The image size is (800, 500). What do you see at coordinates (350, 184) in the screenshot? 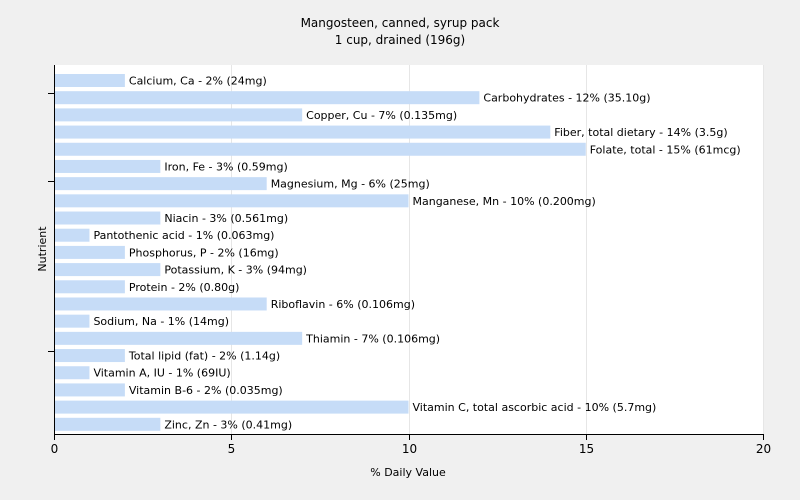
I see `bar-label: Magnesium, Mg - 6% (25mg)` at bounding box center [350, 184].